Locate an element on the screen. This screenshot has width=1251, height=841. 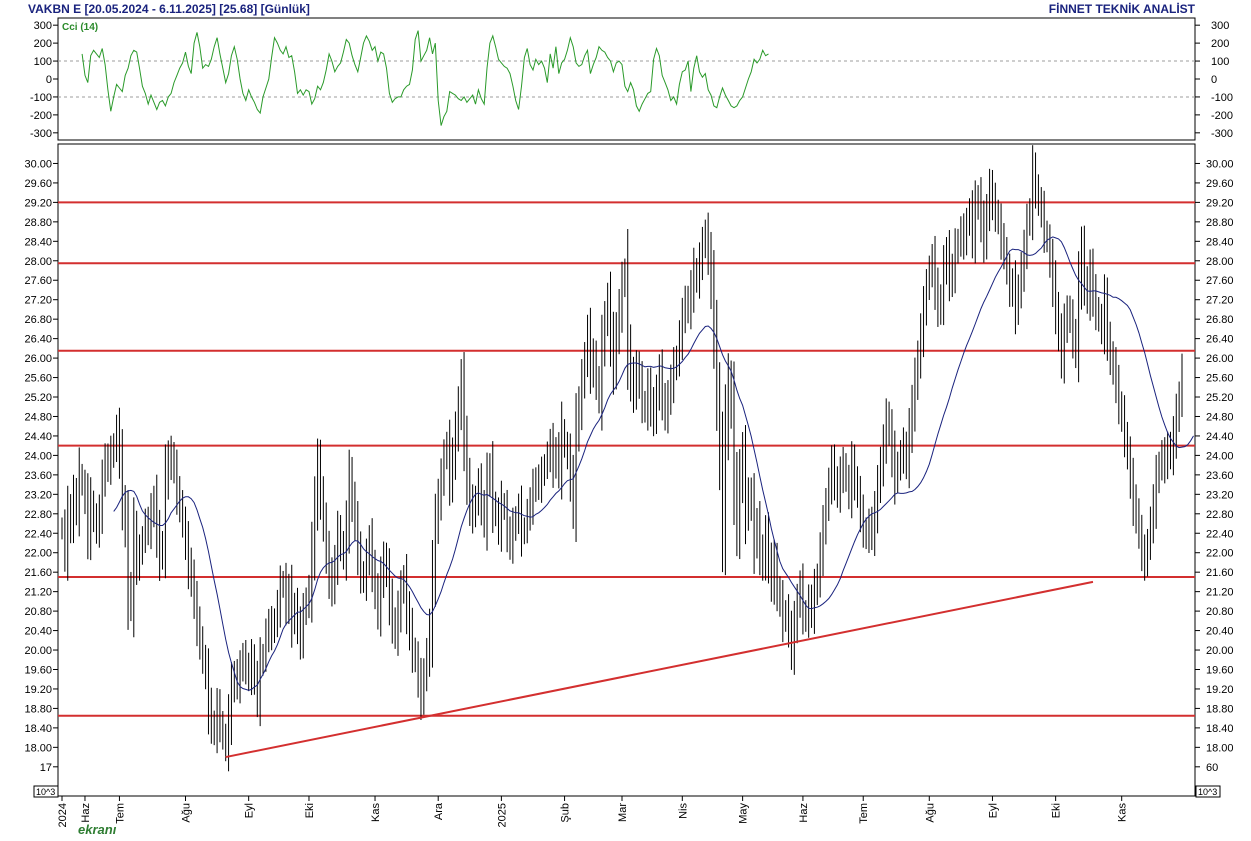
price-tick-label: 24.00 is located at coordinates (38, 456).